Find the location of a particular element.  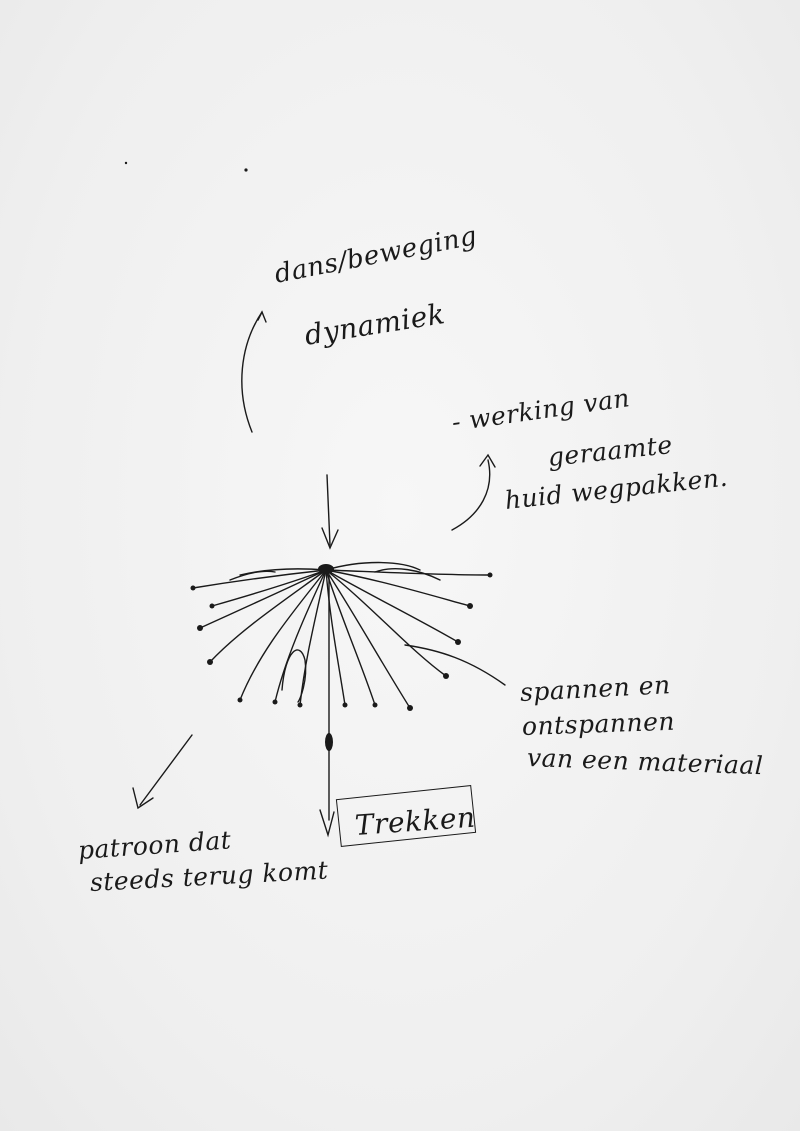

note-trekken: Trekken is located at coordinates (415, 821).